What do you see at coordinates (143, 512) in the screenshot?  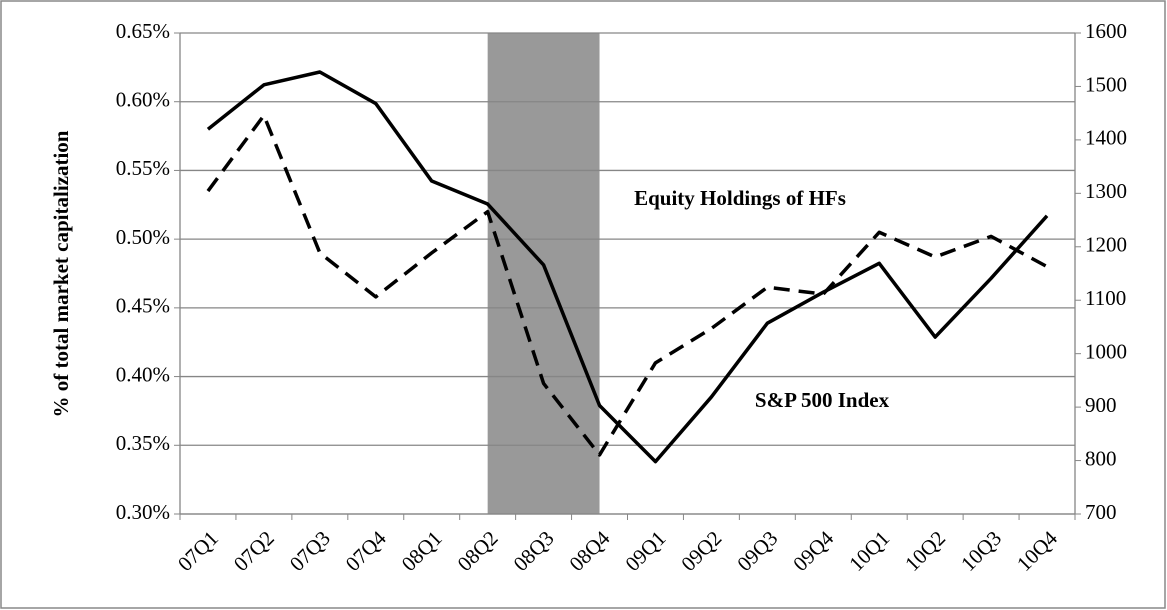 I see `y-tick-label: 0.30%` at bounding box center [143, 512].